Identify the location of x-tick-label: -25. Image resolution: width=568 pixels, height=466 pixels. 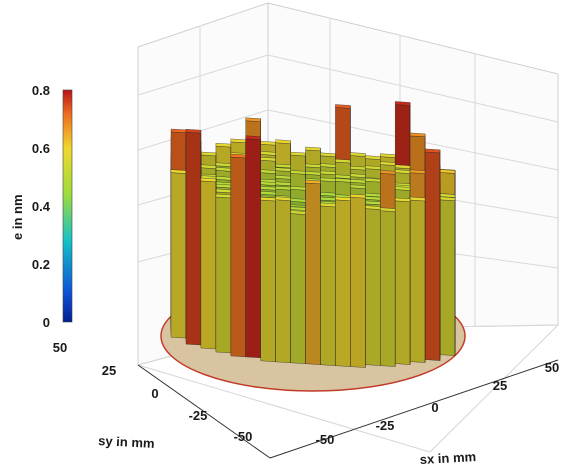
(385, 425).